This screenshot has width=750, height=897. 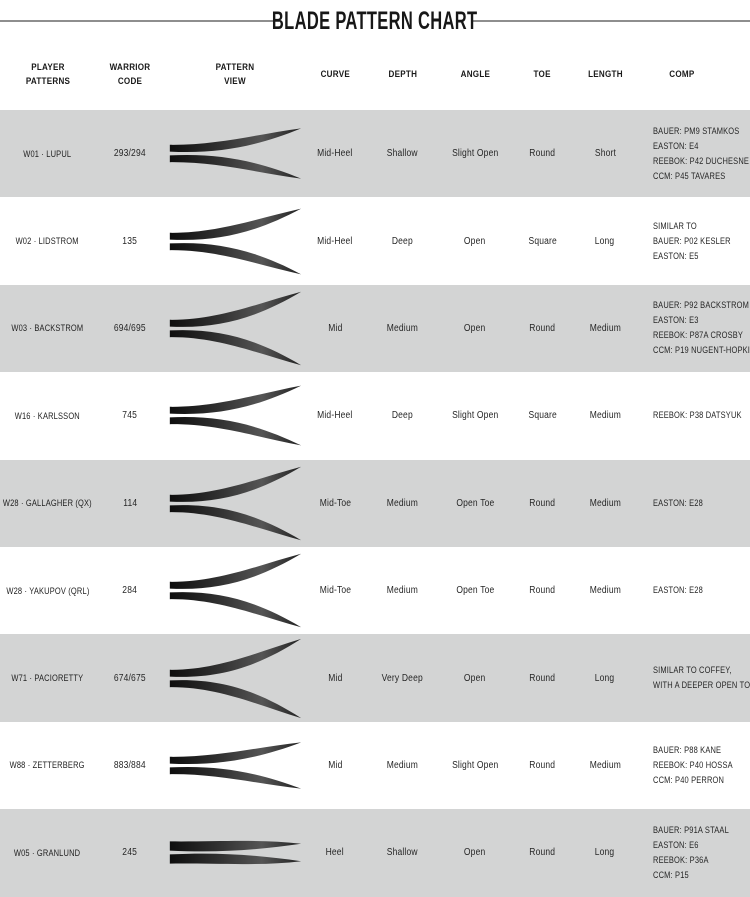 I want to click on angle-cell: Slight Open, so click(x=475, y=765).